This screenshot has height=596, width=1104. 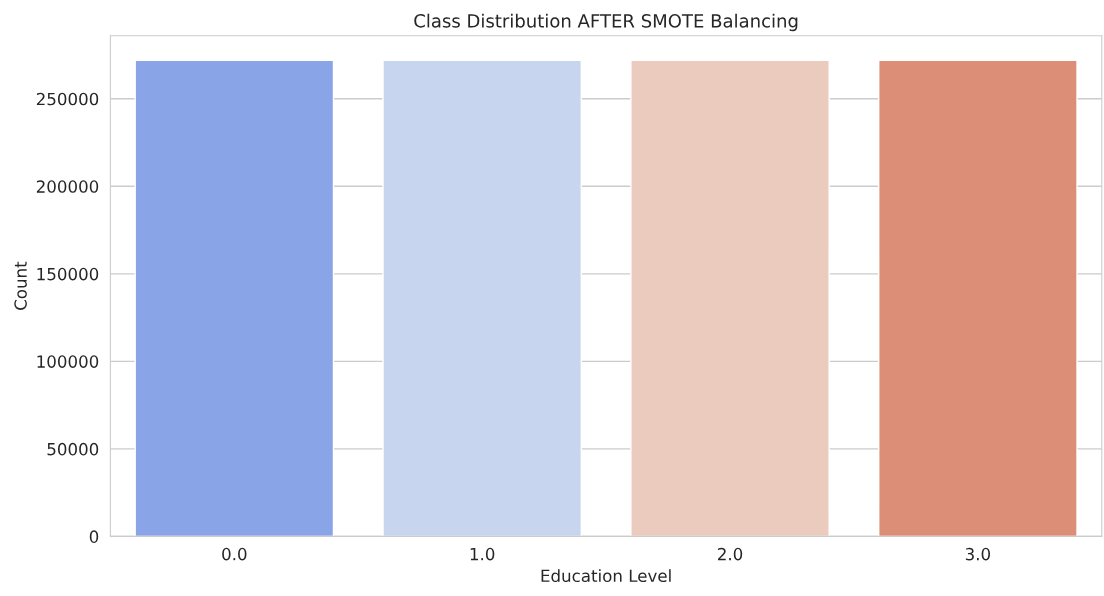 I want to click on y-tick-label: 200000, so click(x=67, y=186).